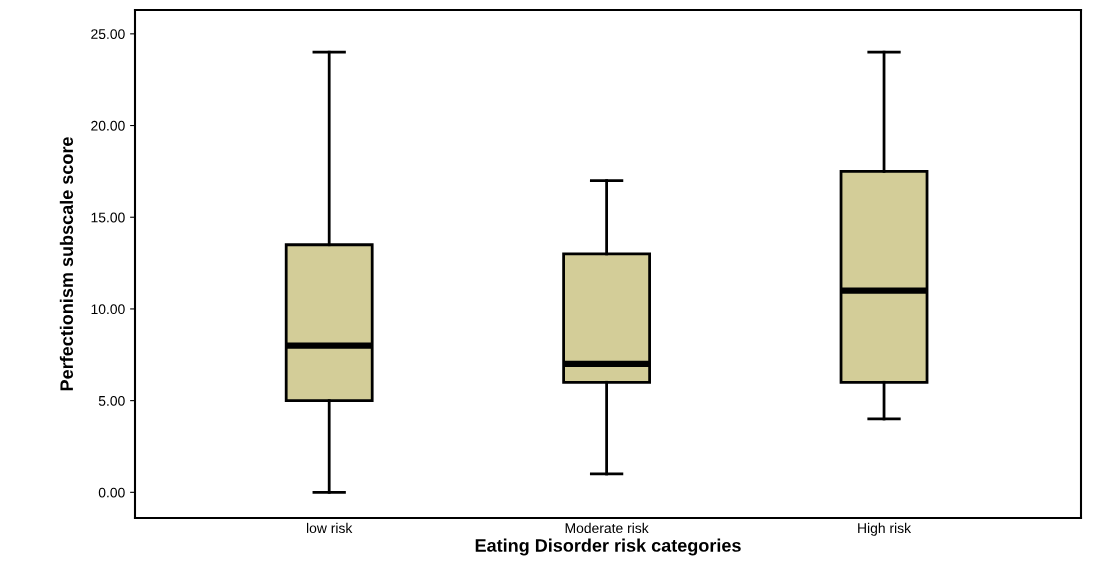  What do you see at coordinates (608, 547) in the screenshot?
I see `x-axis-title: Eating Disorder risk categories` at bounding box center [608, 547].